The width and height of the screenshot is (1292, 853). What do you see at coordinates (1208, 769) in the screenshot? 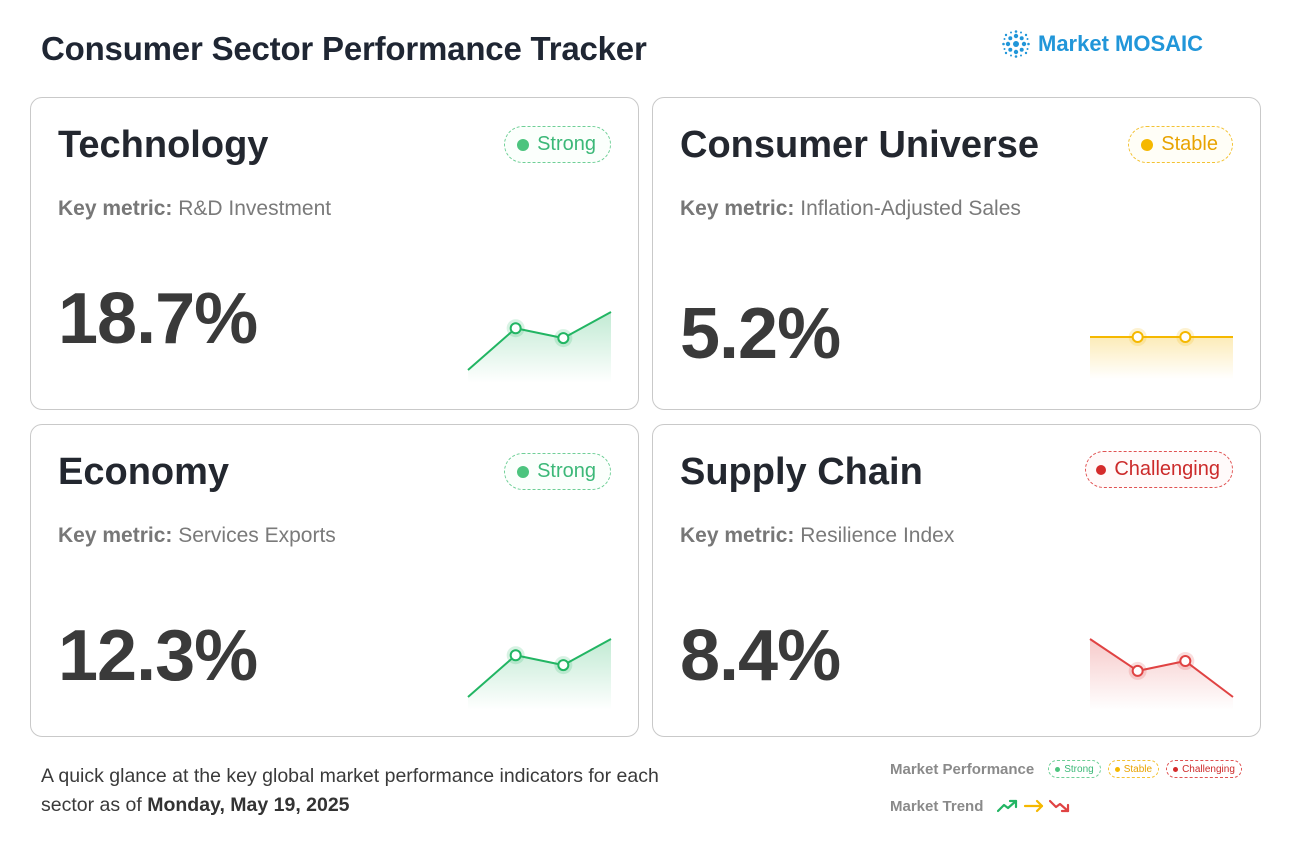
I see `legend-chip-label: Challenging` at bounding box center [1208, 769].